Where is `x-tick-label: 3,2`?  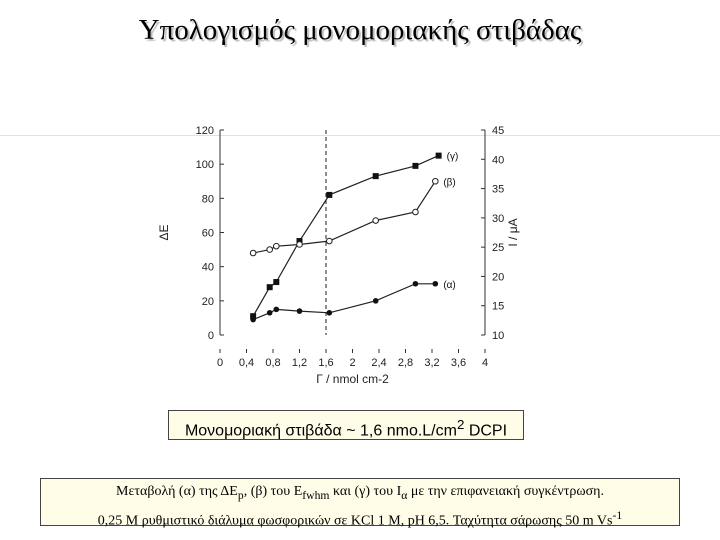
x-tick-label: 3,2 is located at coordinates (431, 363).